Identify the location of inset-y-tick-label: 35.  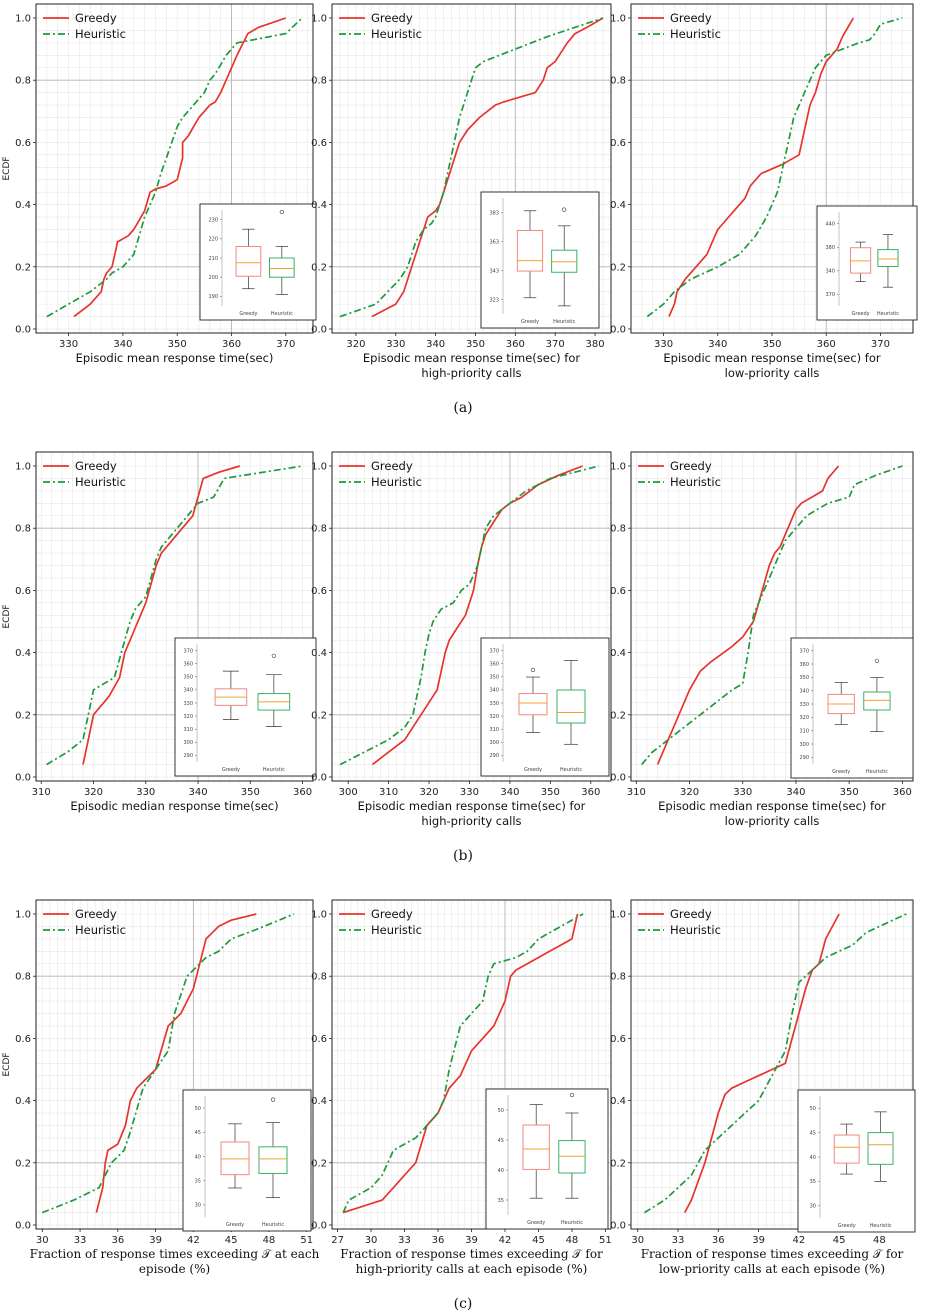
(198, 1182).